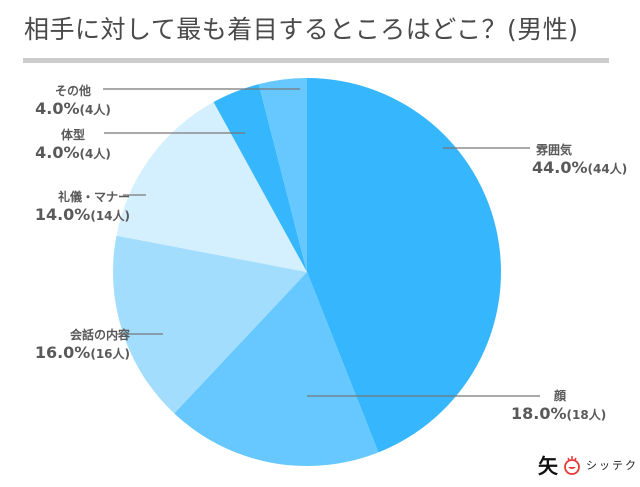 This screenshot has width=640, height=487. Describe the element at coordinates (559, 406) in the screenshot. I see `label-face: 顔 18.0%(18人)` at that location.